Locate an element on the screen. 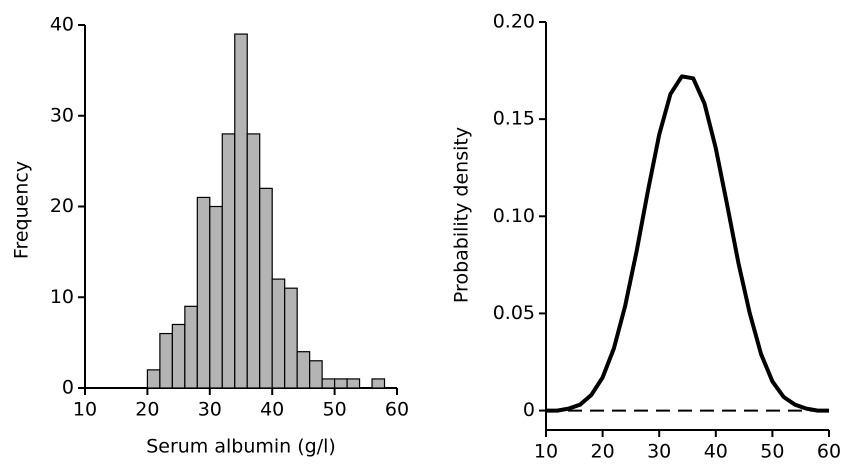 The height and width of the screenshot is (476, 849). y-tick-label: 30 is located at coordinates (62, 115).